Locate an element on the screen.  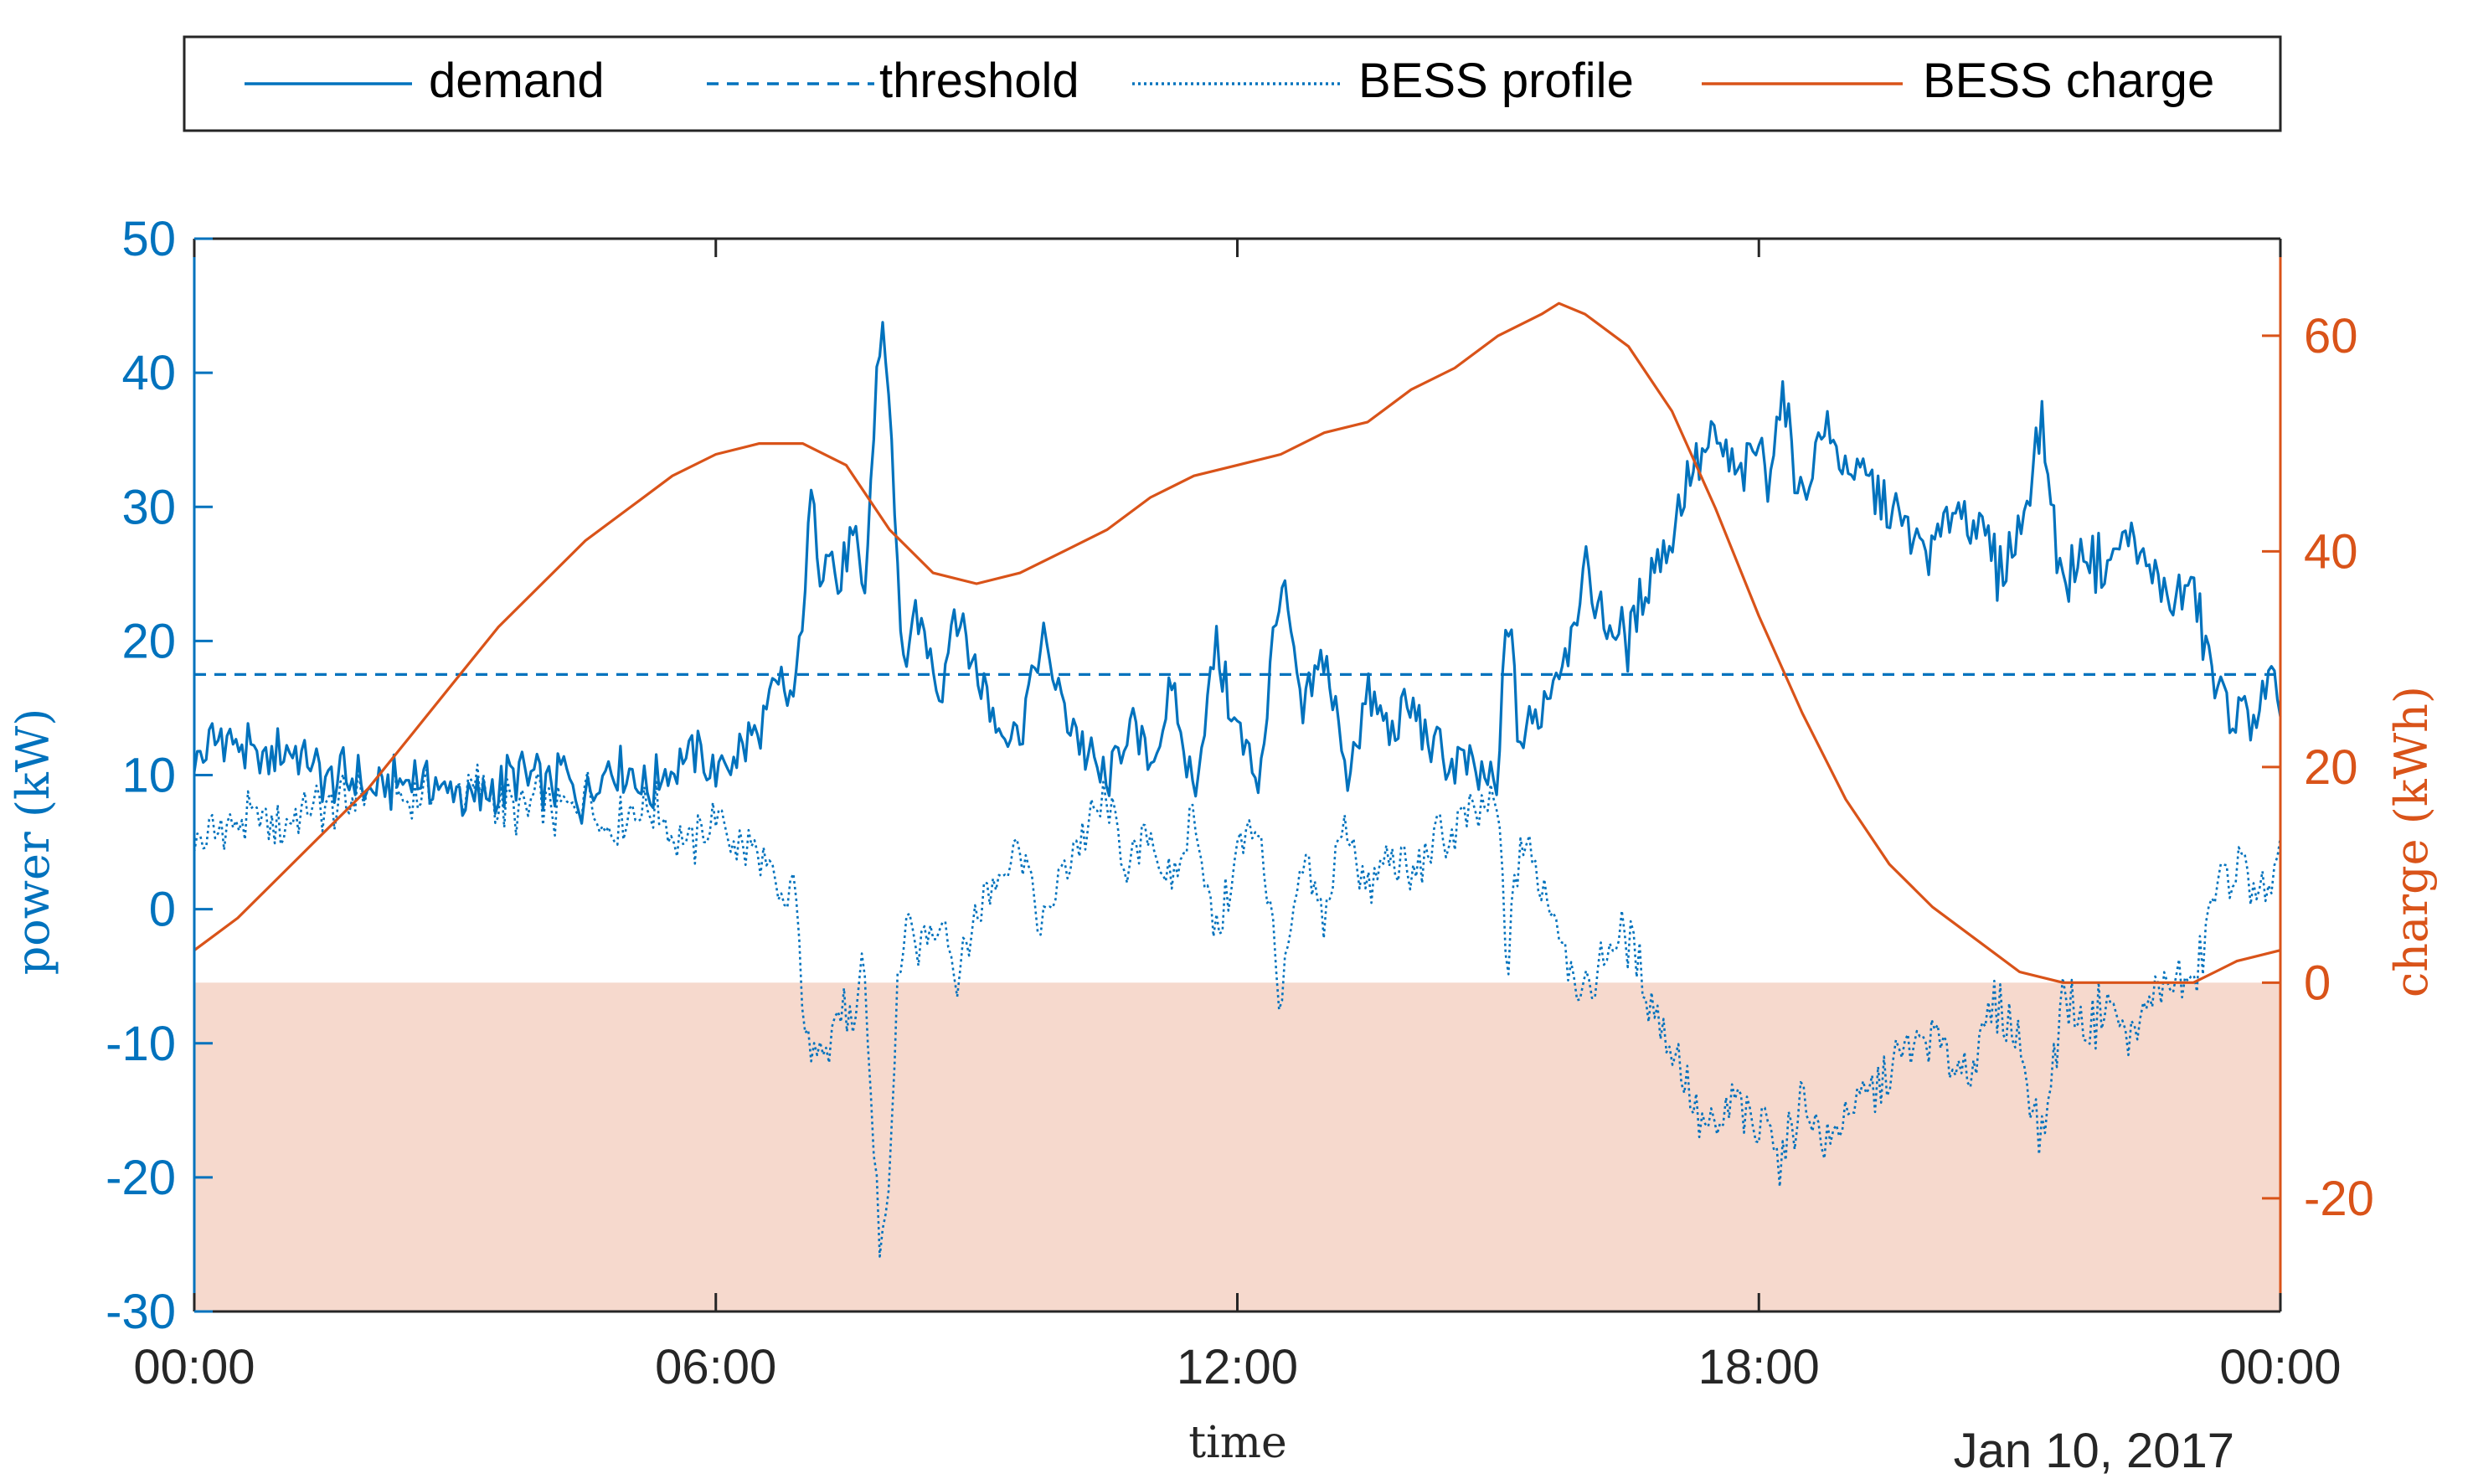
right-y-tick-label: 20 is located at coordinates (2331, 767).